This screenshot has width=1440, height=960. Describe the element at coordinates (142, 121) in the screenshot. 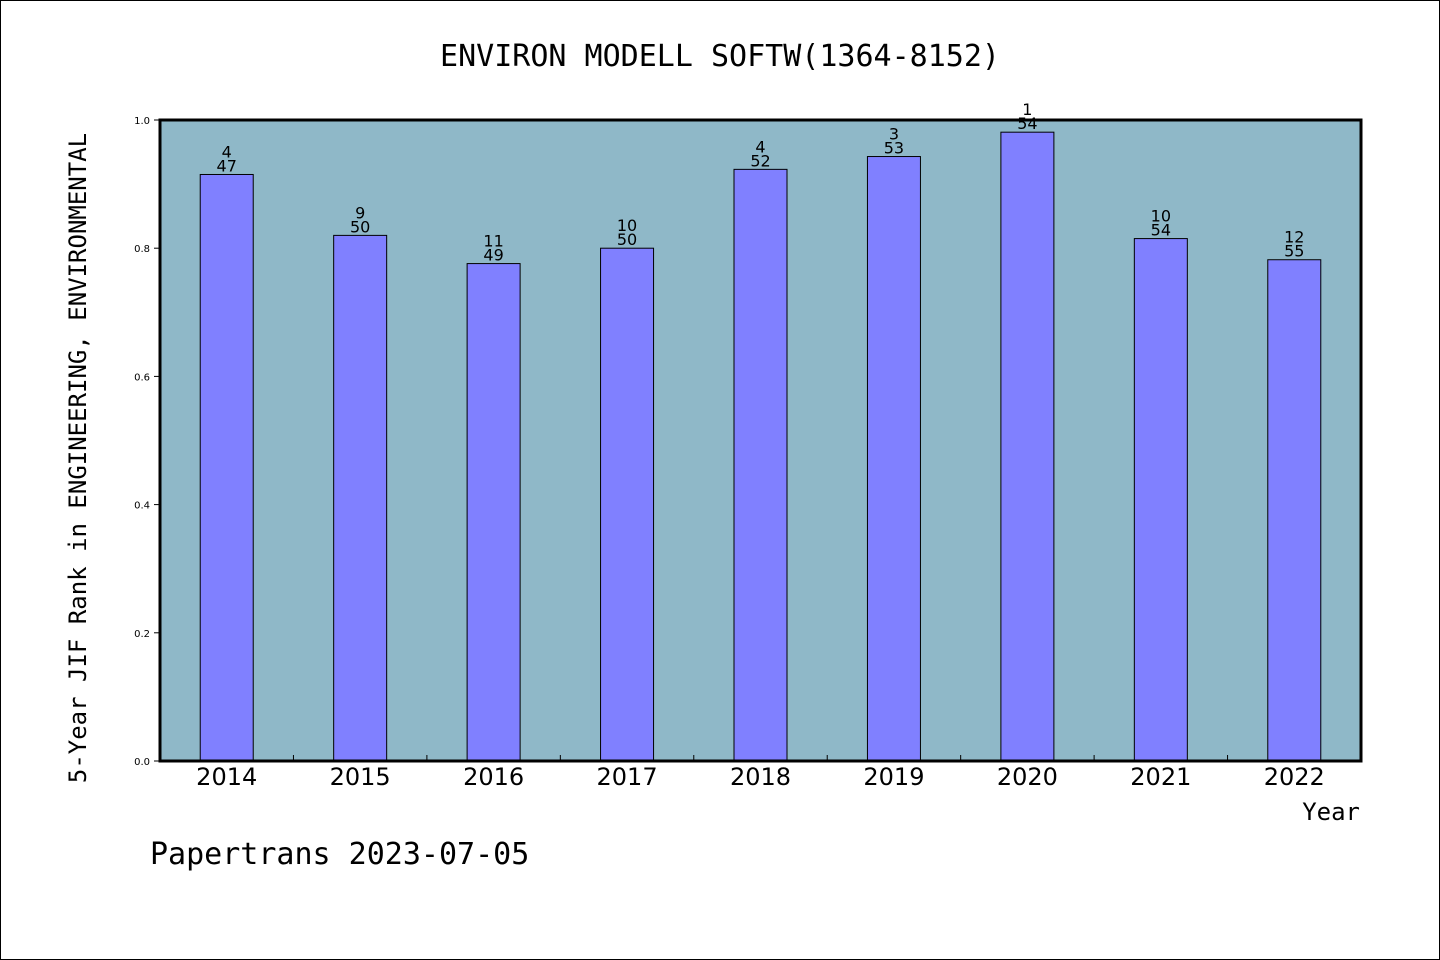

I see `y-tick-label: 1.0` at that location.